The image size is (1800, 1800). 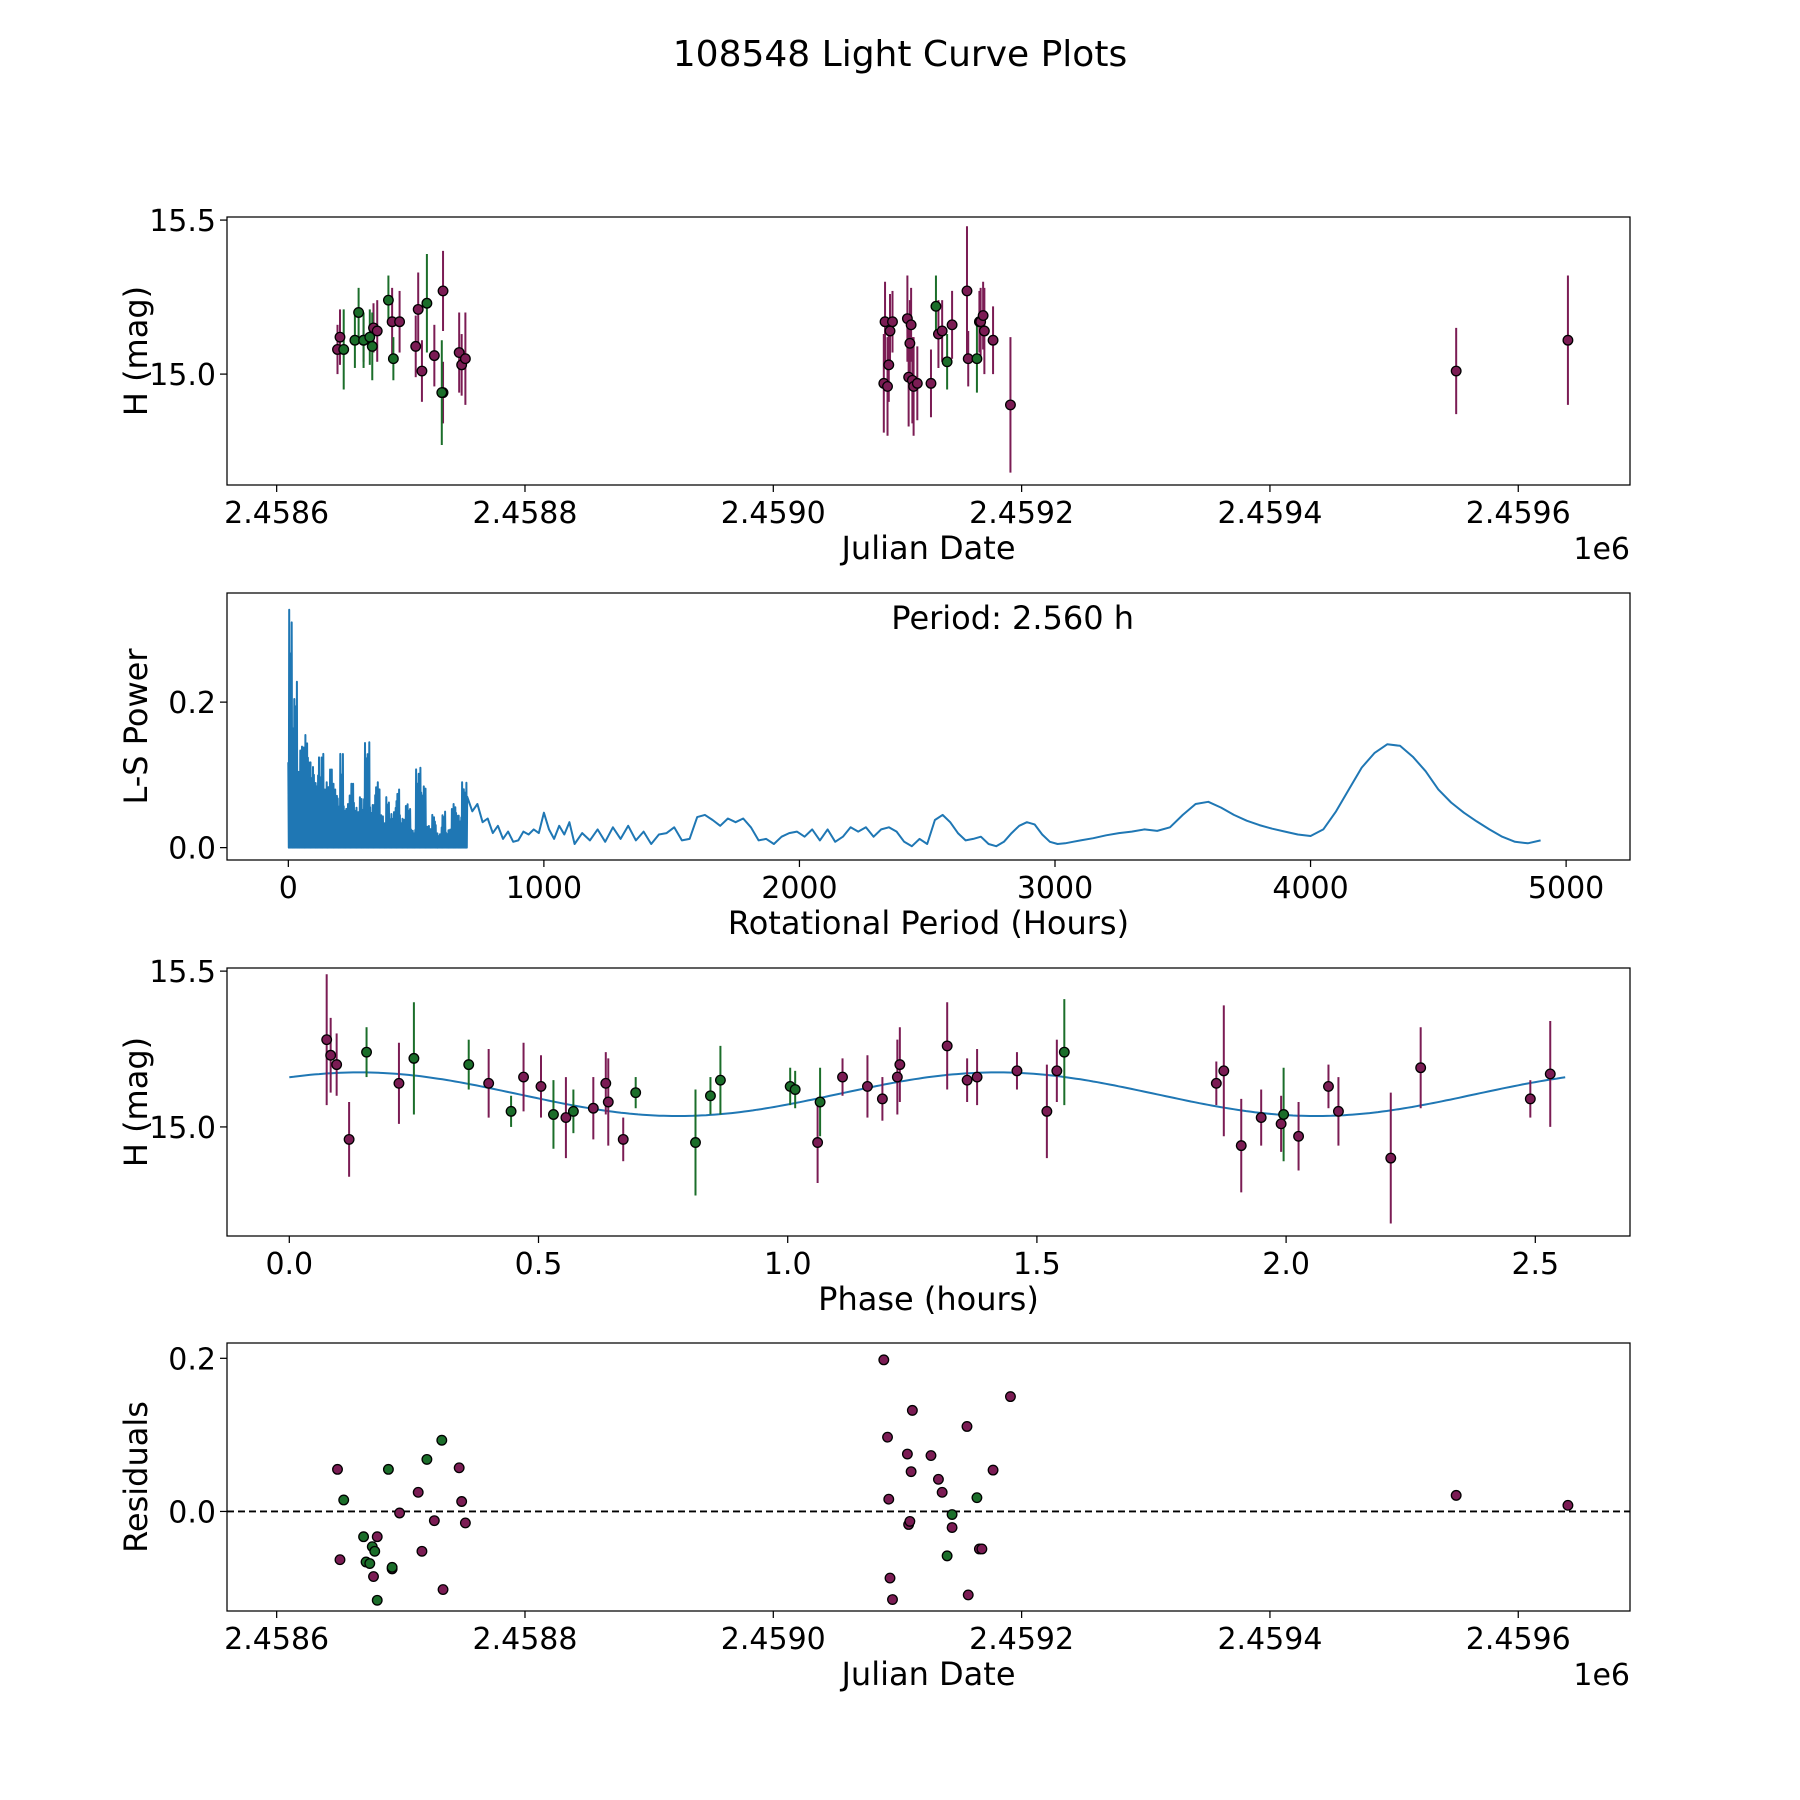 I want to click on y-tick-label: 0.2, so click(x=192, y=1359).